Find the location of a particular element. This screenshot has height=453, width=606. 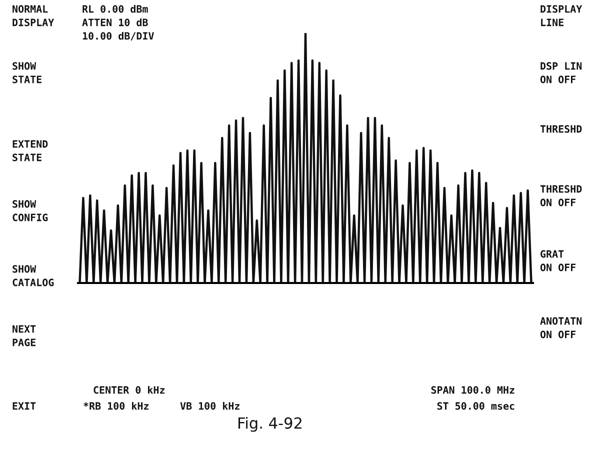

text: SHOW CATALOG is located at coordinates (33, 275).